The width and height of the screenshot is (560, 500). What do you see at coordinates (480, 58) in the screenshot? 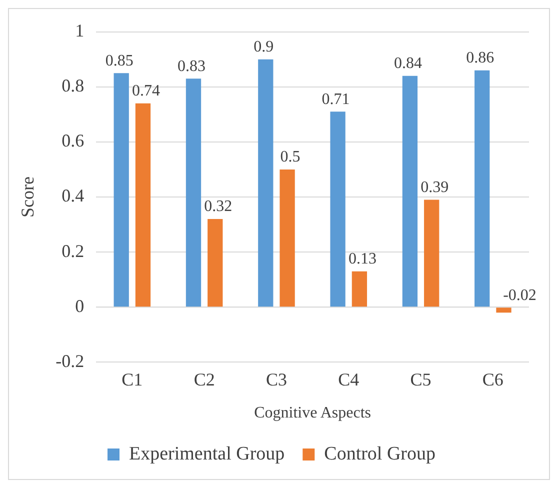
I see `data-label: 0.86` at bounding box center [480, 58].